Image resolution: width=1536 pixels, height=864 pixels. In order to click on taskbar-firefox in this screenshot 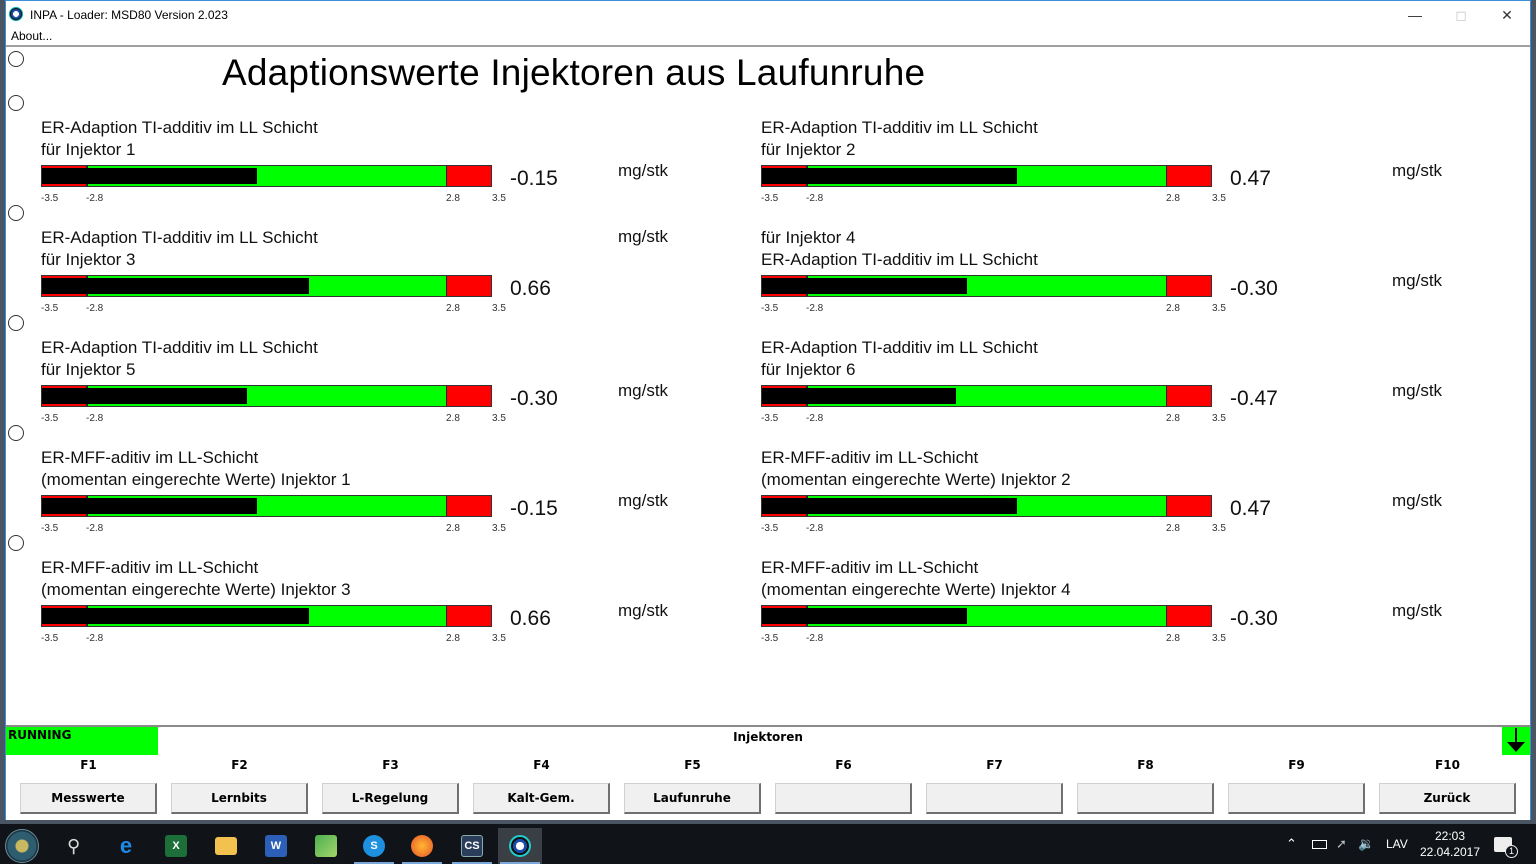, I will do `click(422, 846)`.